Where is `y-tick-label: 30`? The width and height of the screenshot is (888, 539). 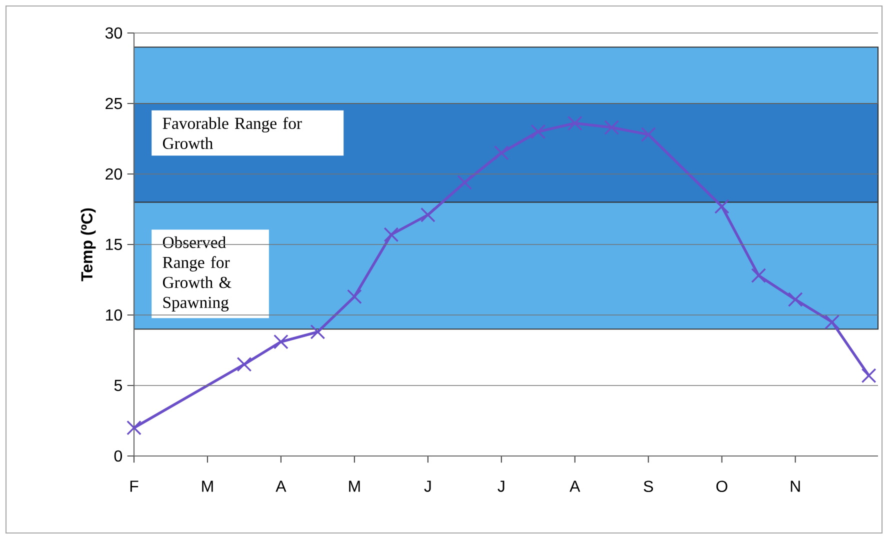 y-tick-label: 30 is located at coordinates (113, 33).